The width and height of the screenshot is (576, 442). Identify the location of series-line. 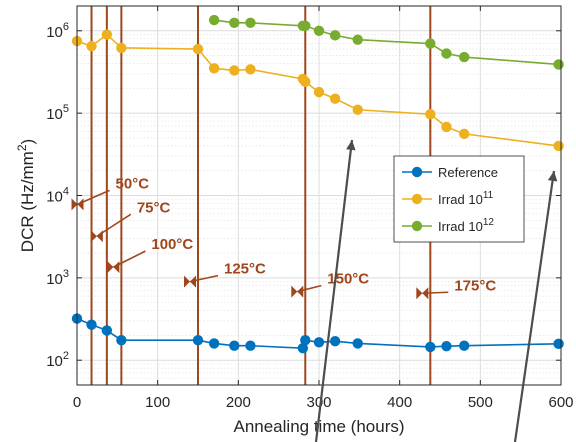
(386, 42).